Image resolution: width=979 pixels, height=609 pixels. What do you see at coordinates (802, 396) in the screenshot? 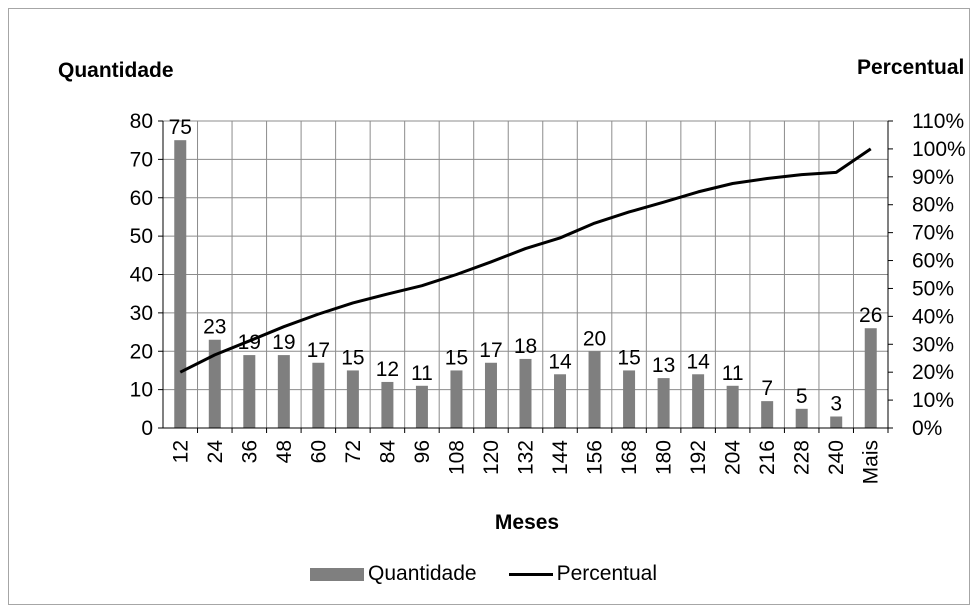
I see `bar-data-label: 5` at bounding box center [802, 396].